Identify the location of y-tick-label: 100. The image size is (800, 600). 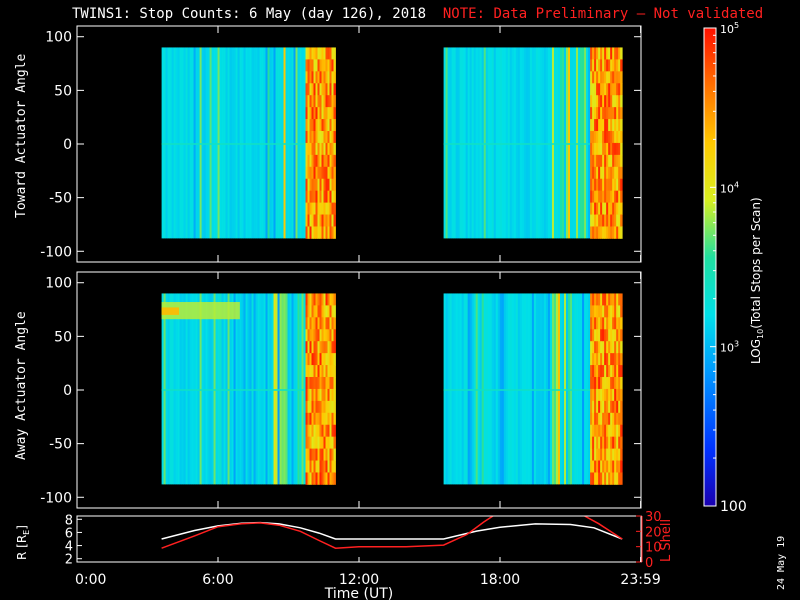
(58, 284).